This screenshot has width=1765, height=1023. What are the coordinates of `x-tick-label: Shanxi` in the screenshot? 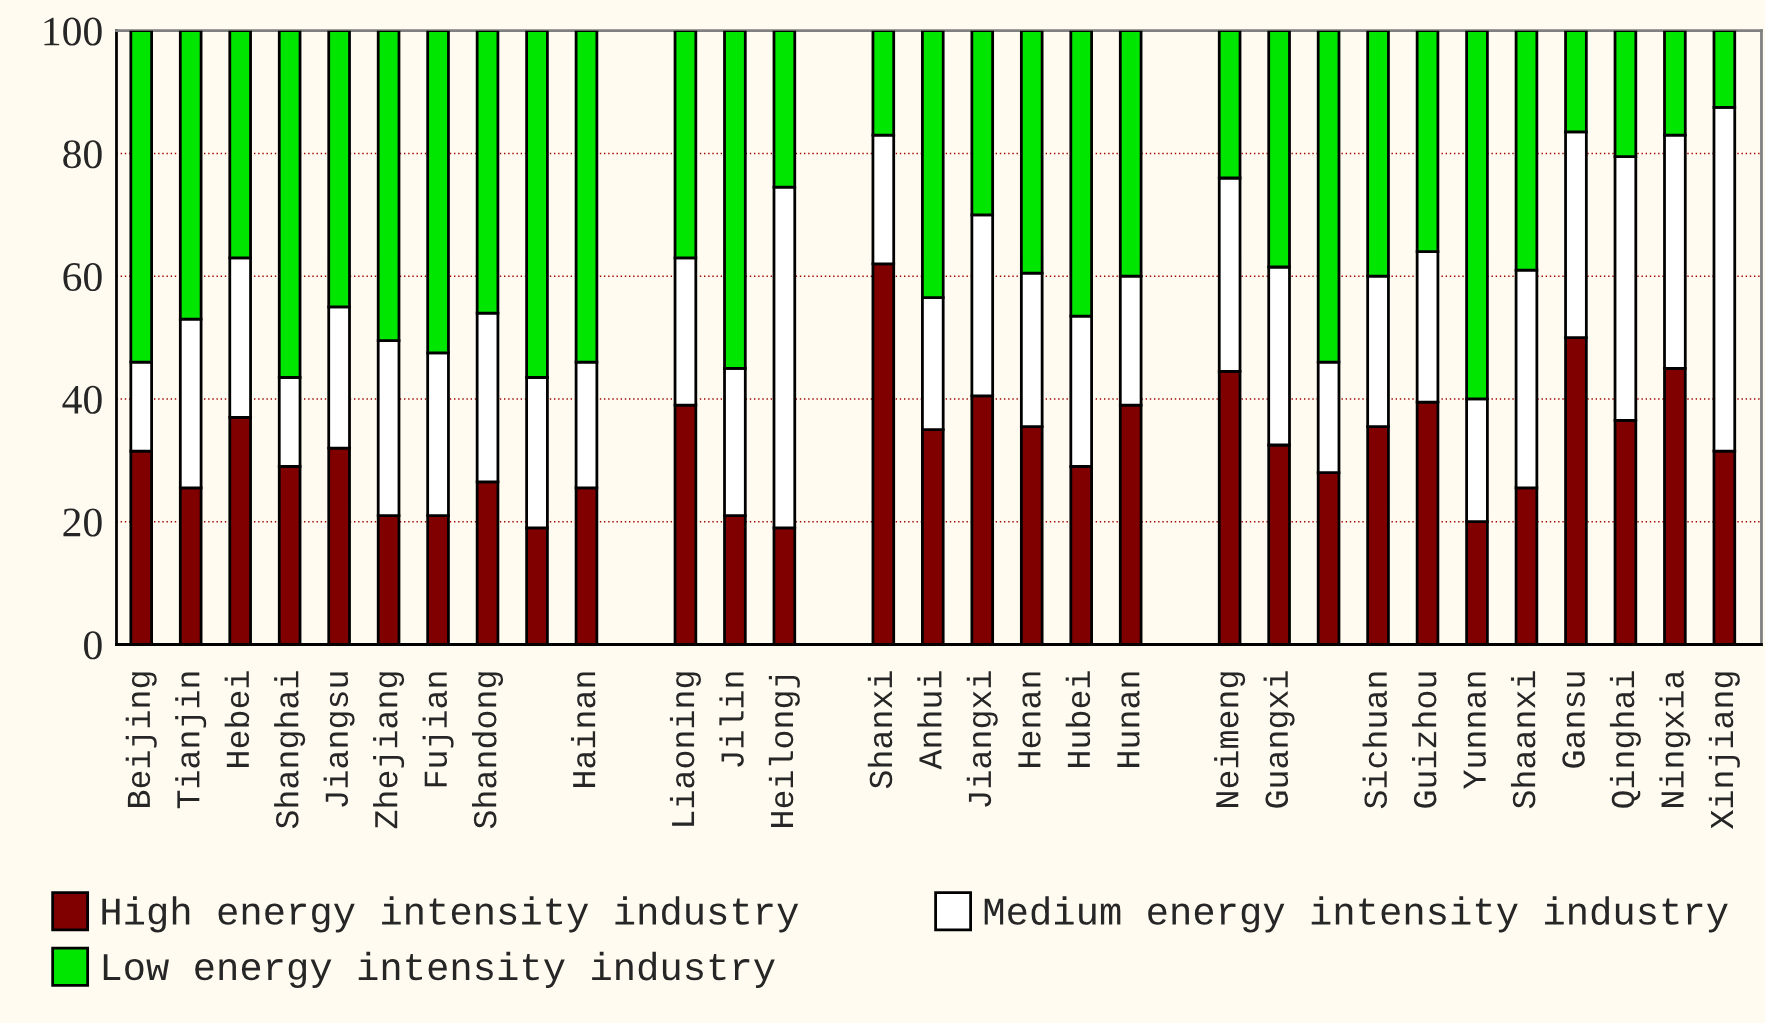 It's located at (880, 730).